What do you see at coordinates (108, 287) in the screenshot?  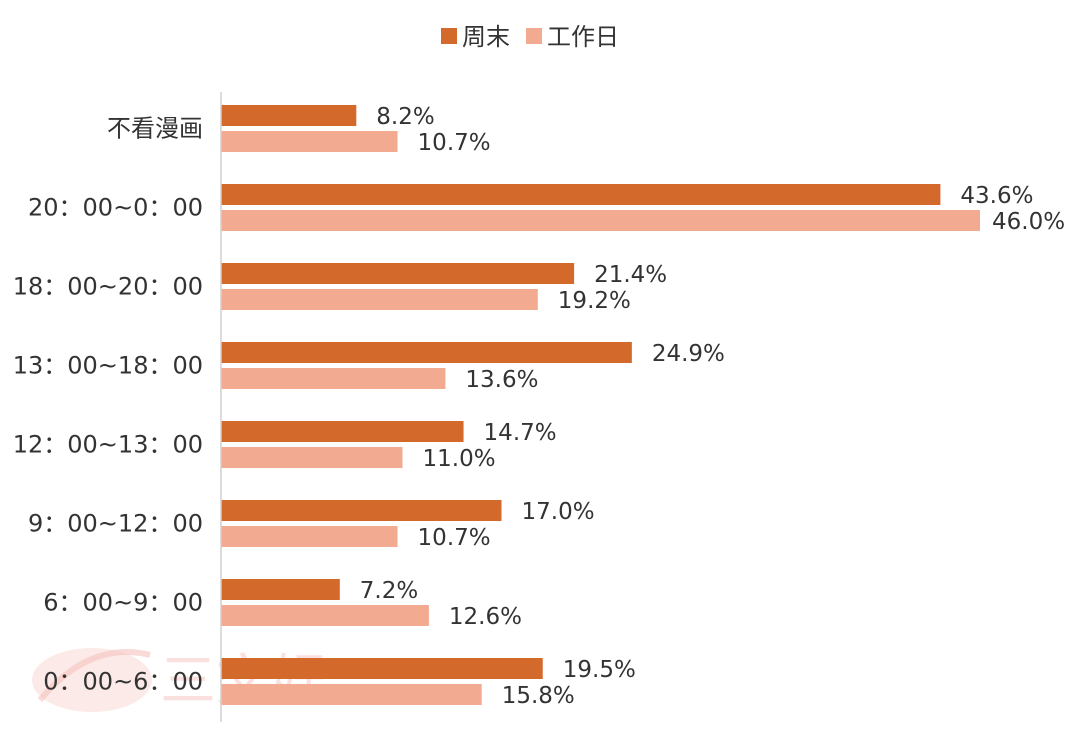 I see `category-label: 18：00~20：00` at bounding box center [108, 287].